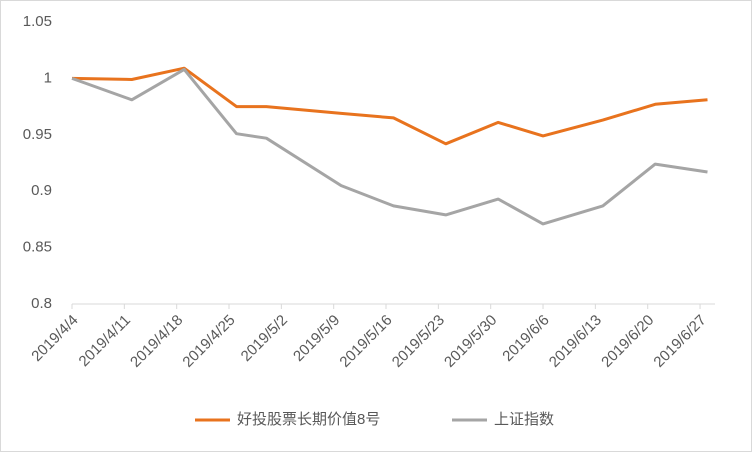 This screenshot has width=752, height=452. Describe the element at coordinates (37, 247) in the screenshot. I see `y-tick-label: 0.85` at that location.